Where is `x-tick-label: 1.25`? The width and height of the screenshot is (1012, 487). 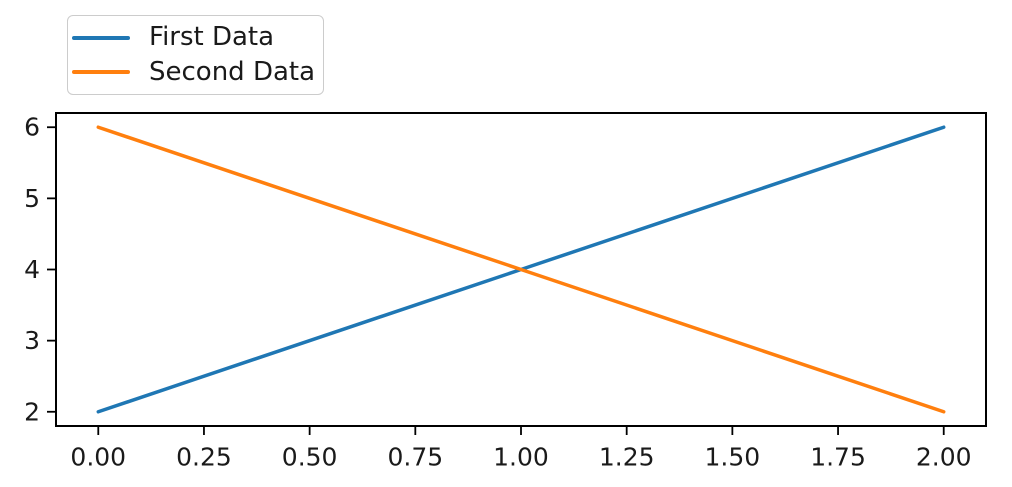 x-tick-label: 1.25 is located at coordinates (627, 456).